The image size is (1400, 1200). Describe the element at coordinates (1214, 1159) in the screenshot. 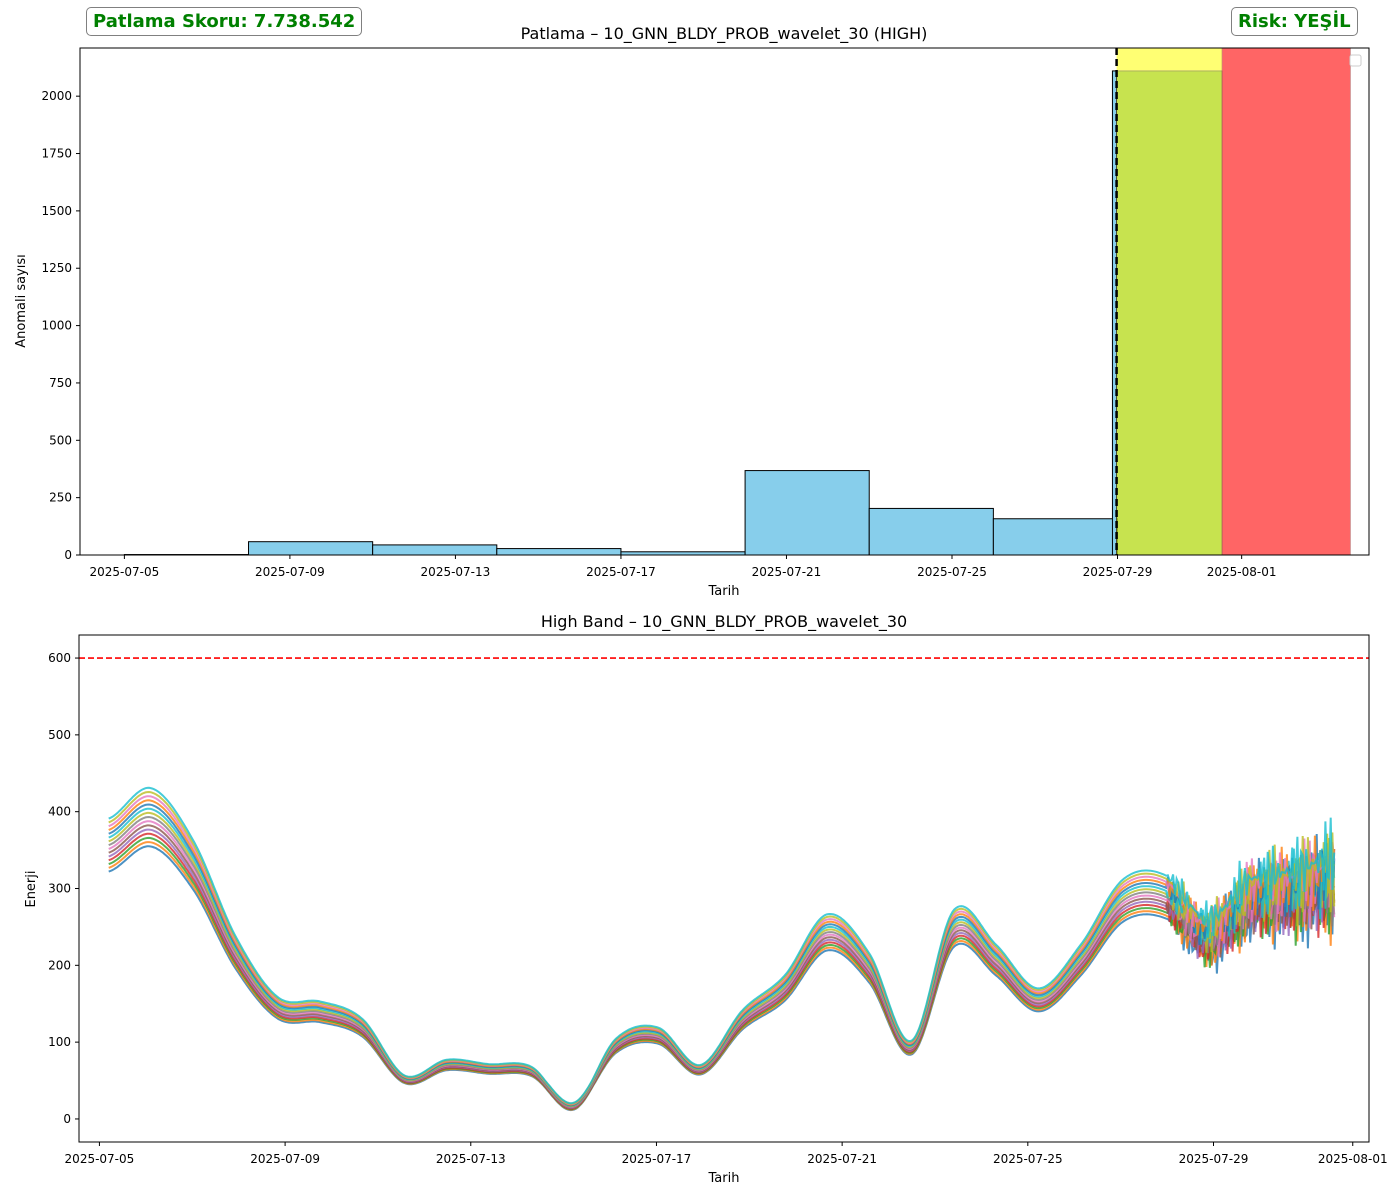

I see `chart2-x-tick-label: 2025-07-29` at that location.